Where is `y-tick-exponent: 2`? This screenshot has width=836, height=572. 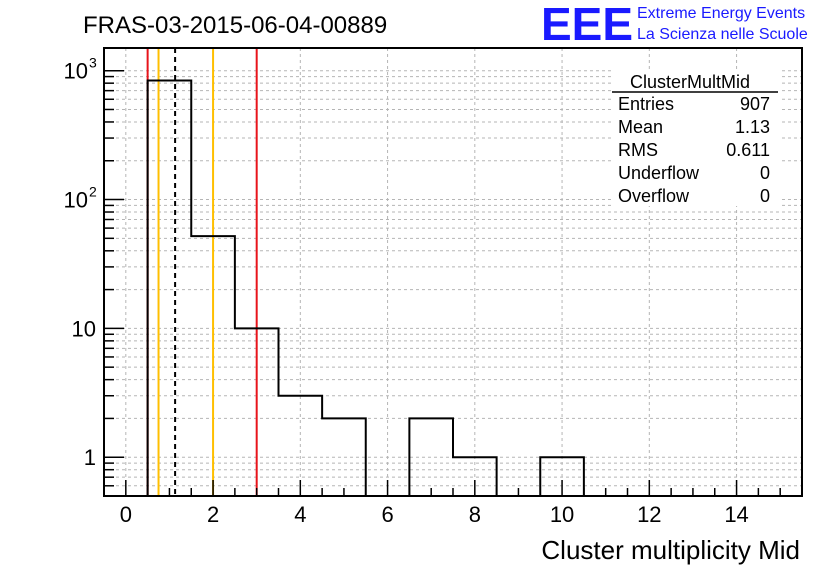
y-tick-exponent: 2 is located at coordinates (93, 192).